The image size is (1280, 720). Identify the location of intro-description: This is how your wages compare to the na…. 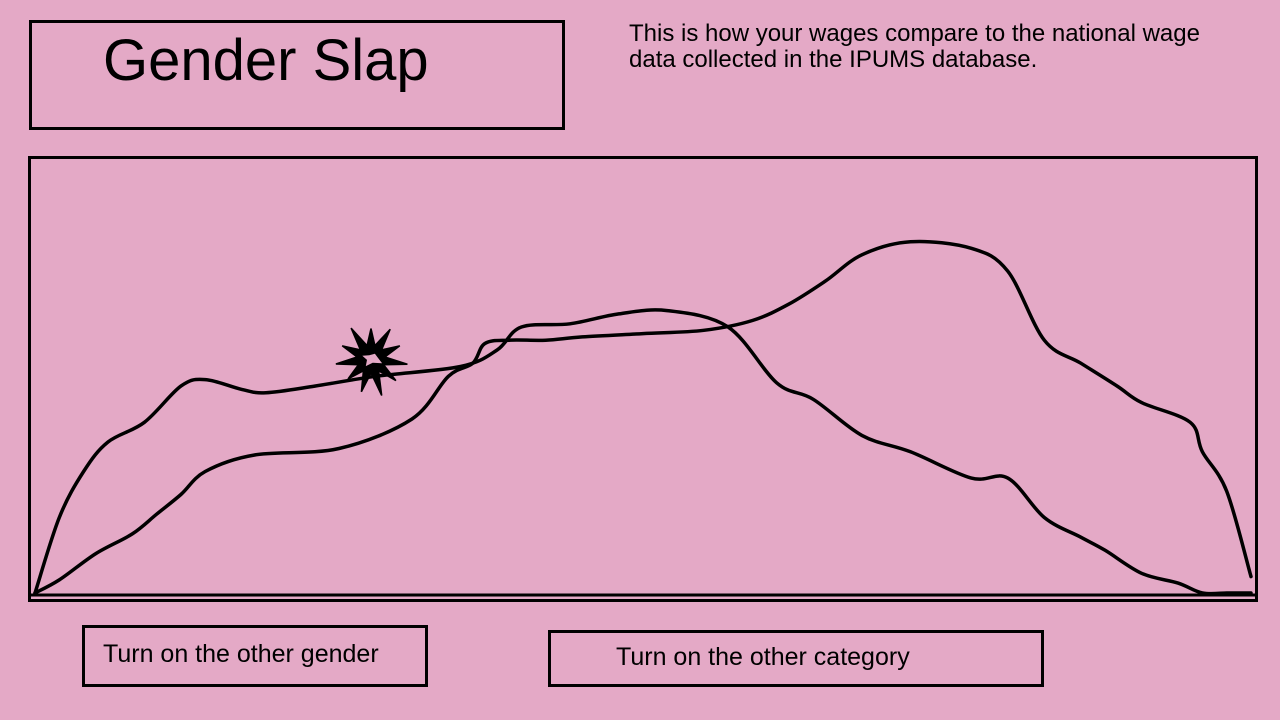
(914, 46).